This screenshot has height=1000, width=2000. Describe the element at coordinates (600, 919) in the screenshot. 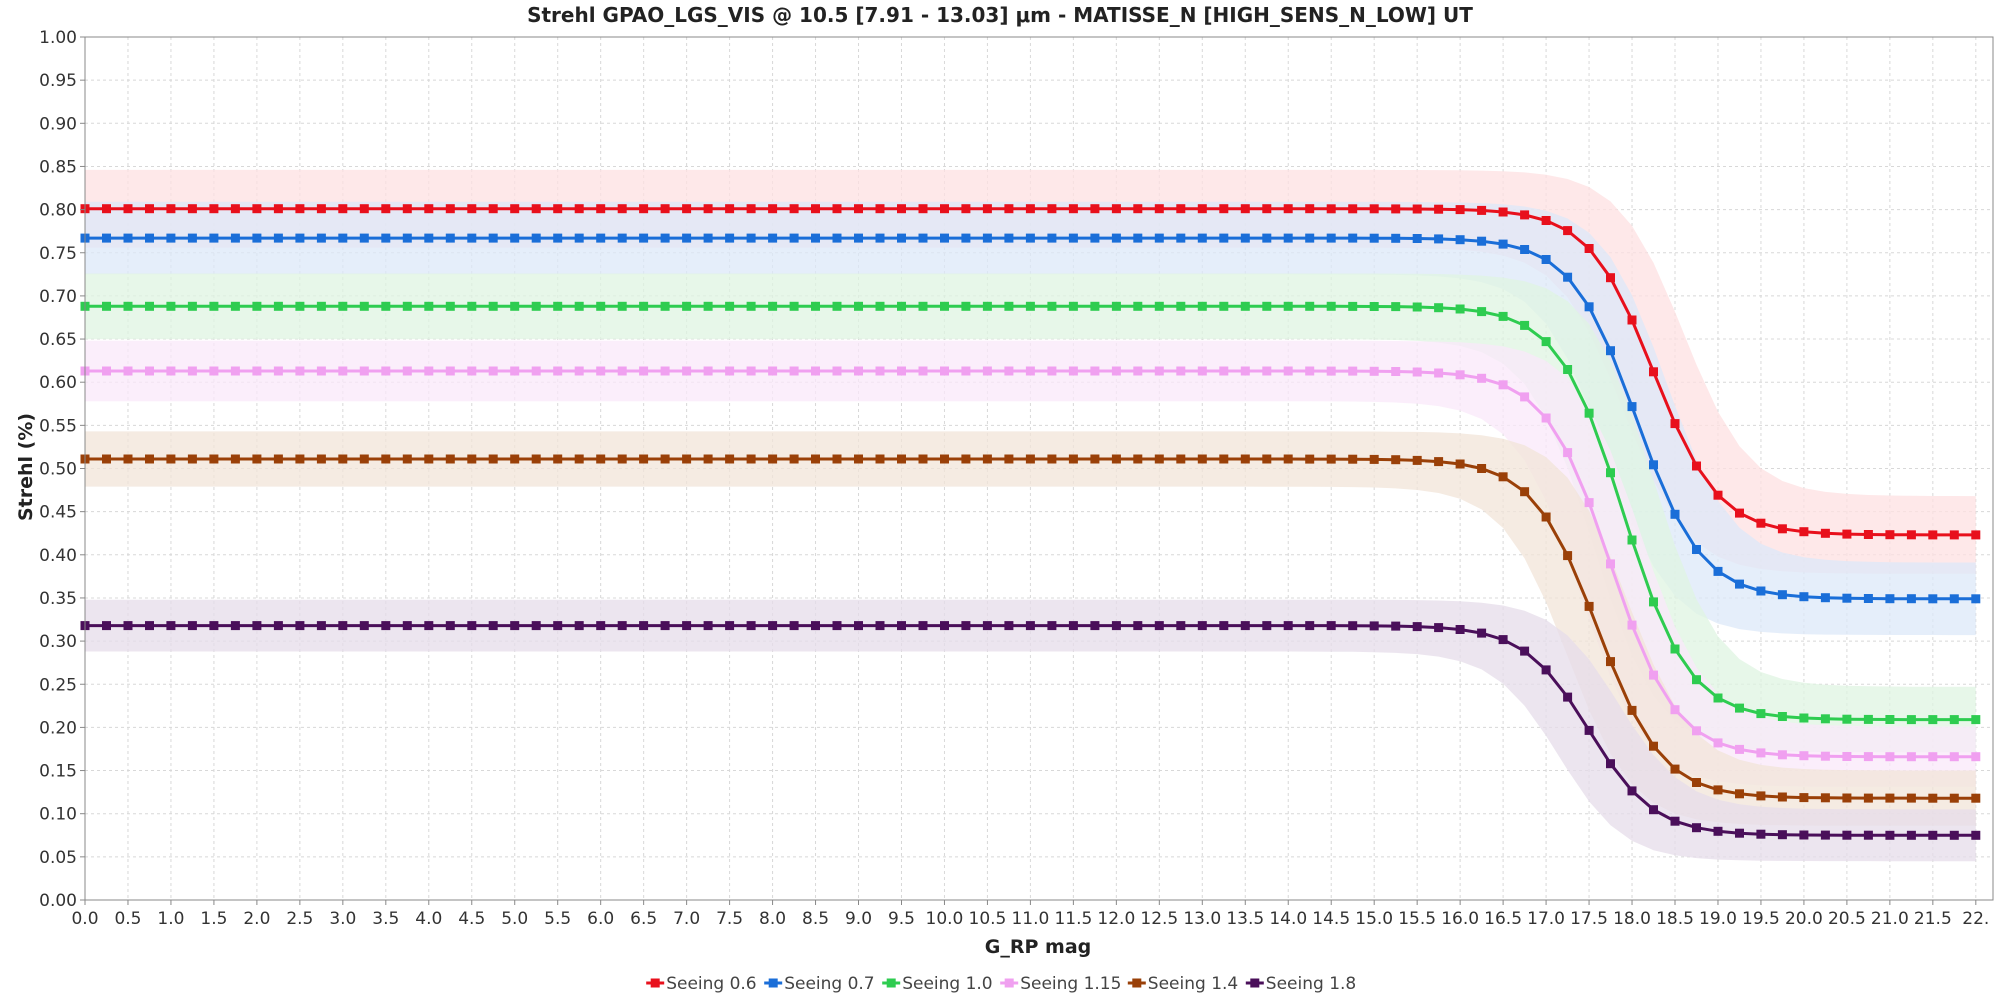

I see `x-tick-label: 6.0` at that location.